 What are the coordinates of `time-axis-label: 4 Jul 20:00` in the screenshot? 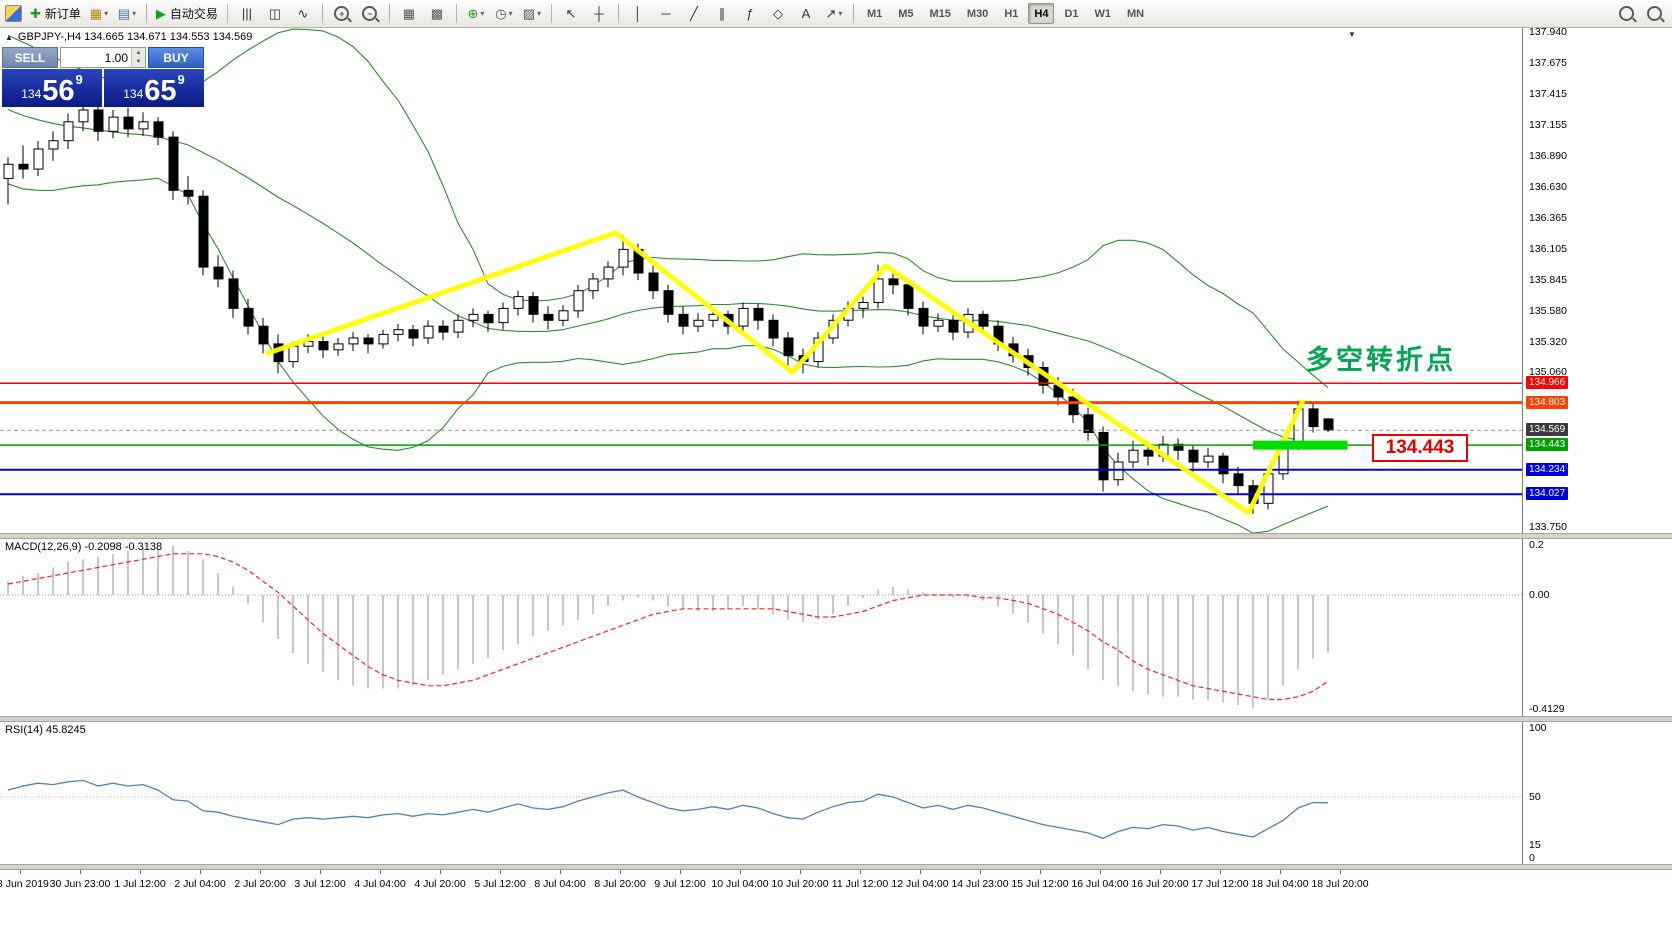 It's located at (440, 884).